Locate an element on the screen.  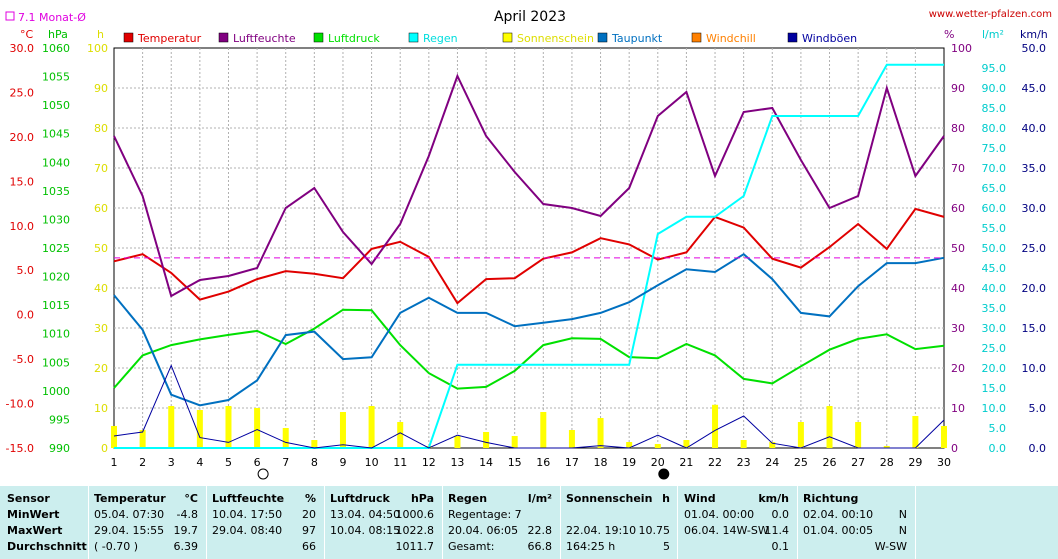
full-moon-icon is located at coordinates (263, 474).